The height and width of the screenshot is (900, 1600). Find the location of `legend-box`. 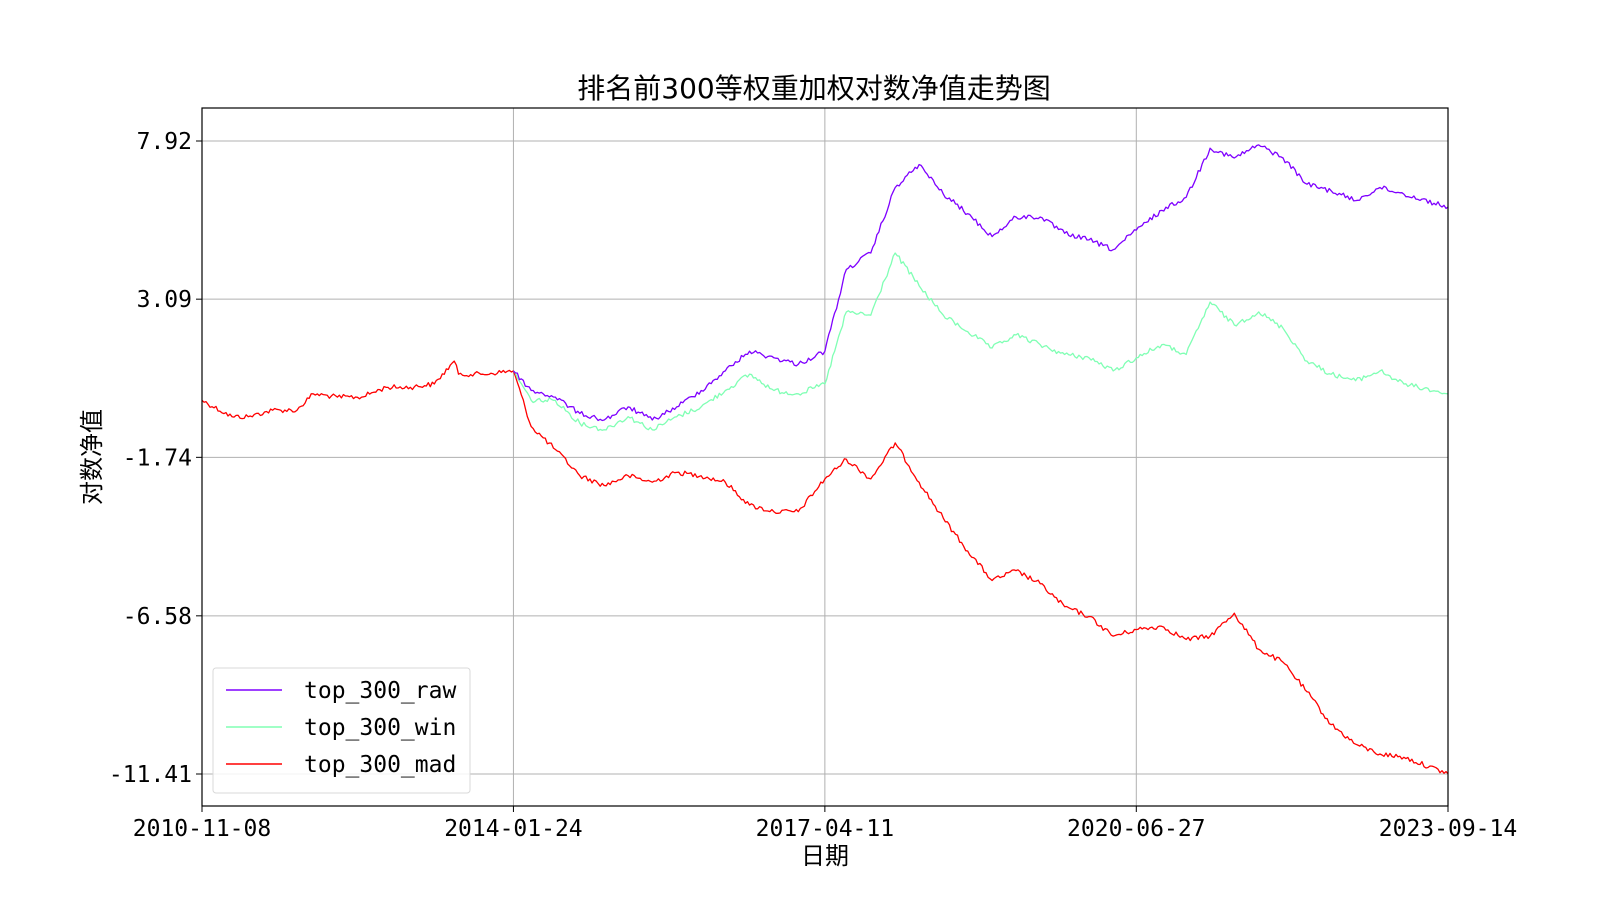

legend-box is located at coordinates (341, 730).